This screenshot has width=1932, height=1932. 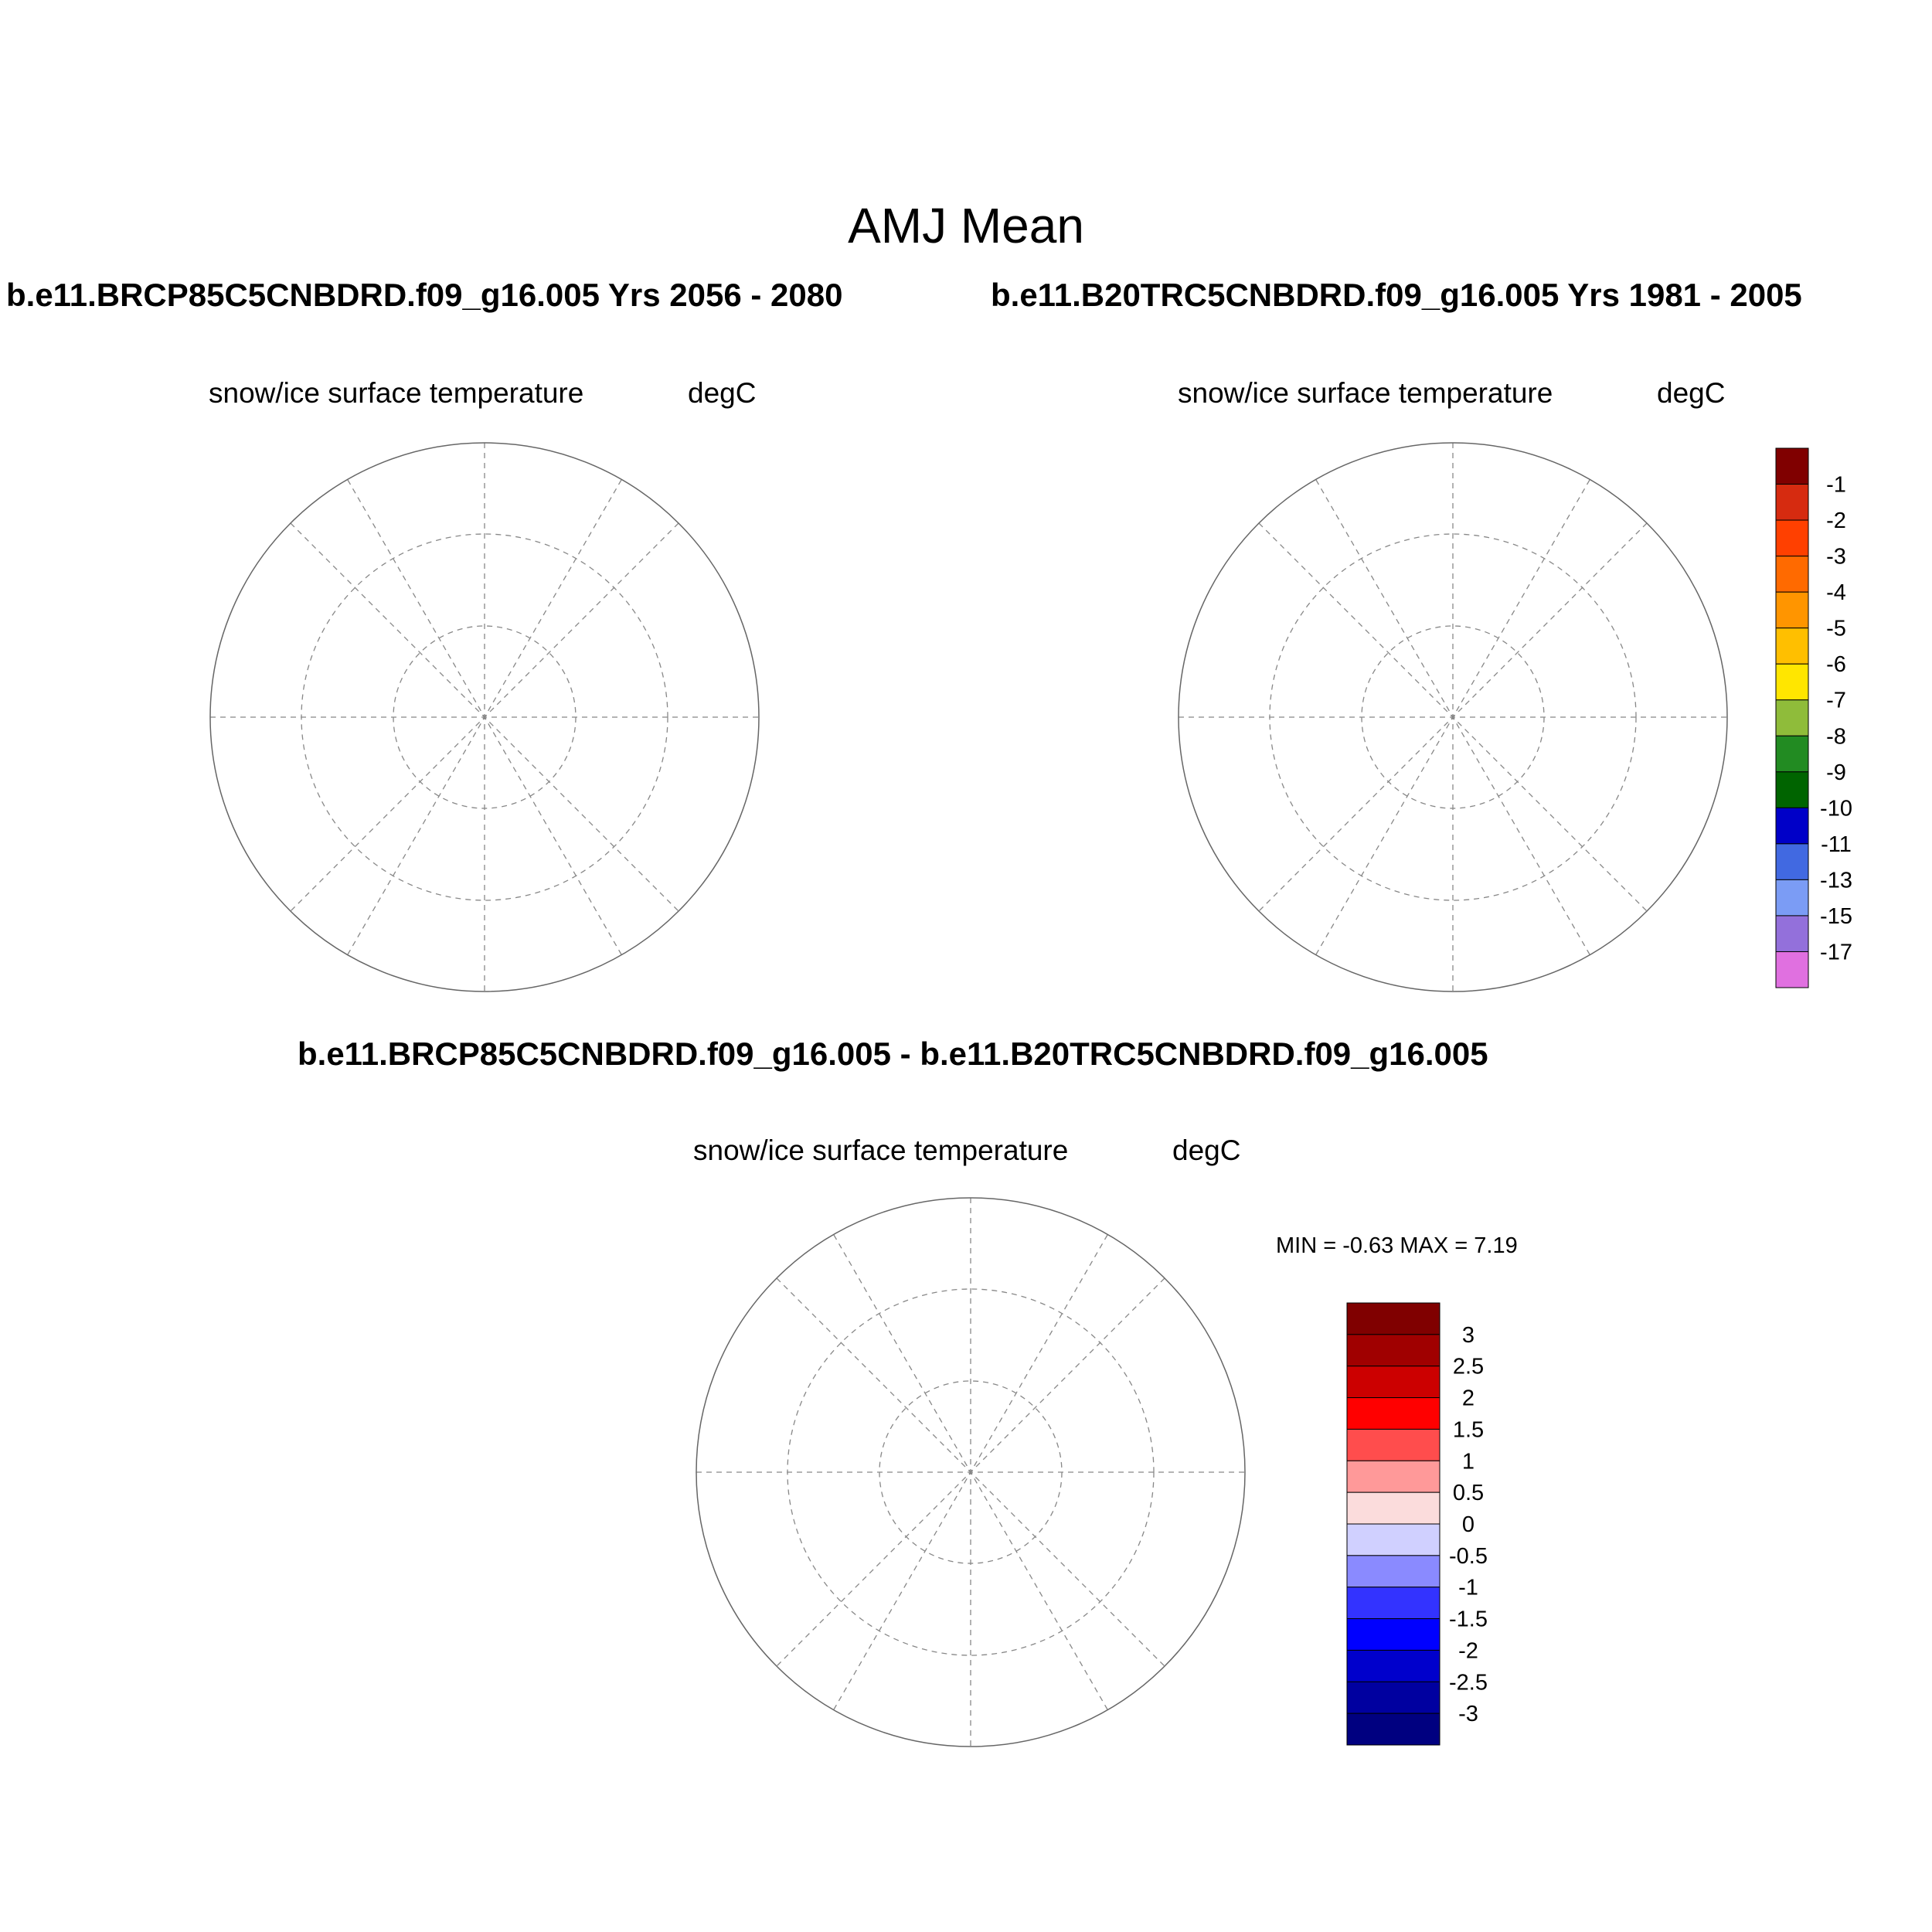 I want to click on colorbar-tick-label: -9, so click(x=1836, y=773).